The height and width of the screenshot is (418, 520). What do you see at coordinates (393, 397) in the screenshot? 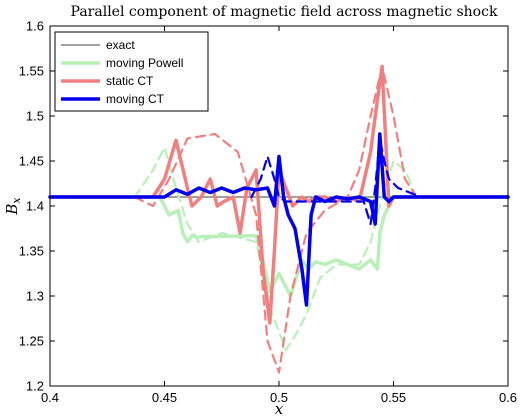
I see `x-tick-label: 0.55` at bounding box center [393, 397].